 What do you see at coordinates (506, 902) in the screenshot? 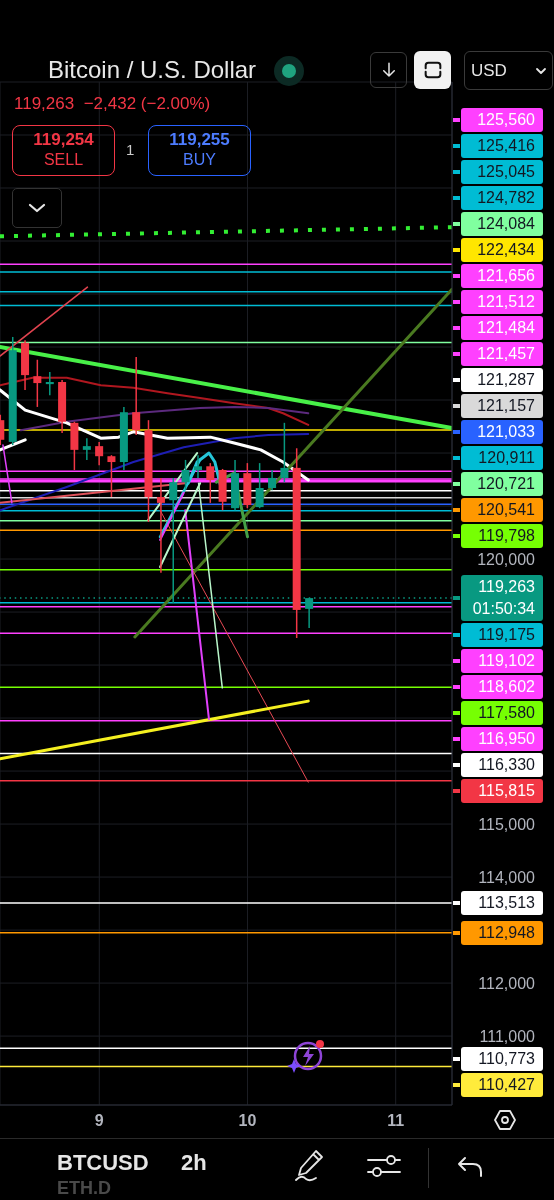
I see `ref-line-label: 113,513` at bounding box center [506, 902].